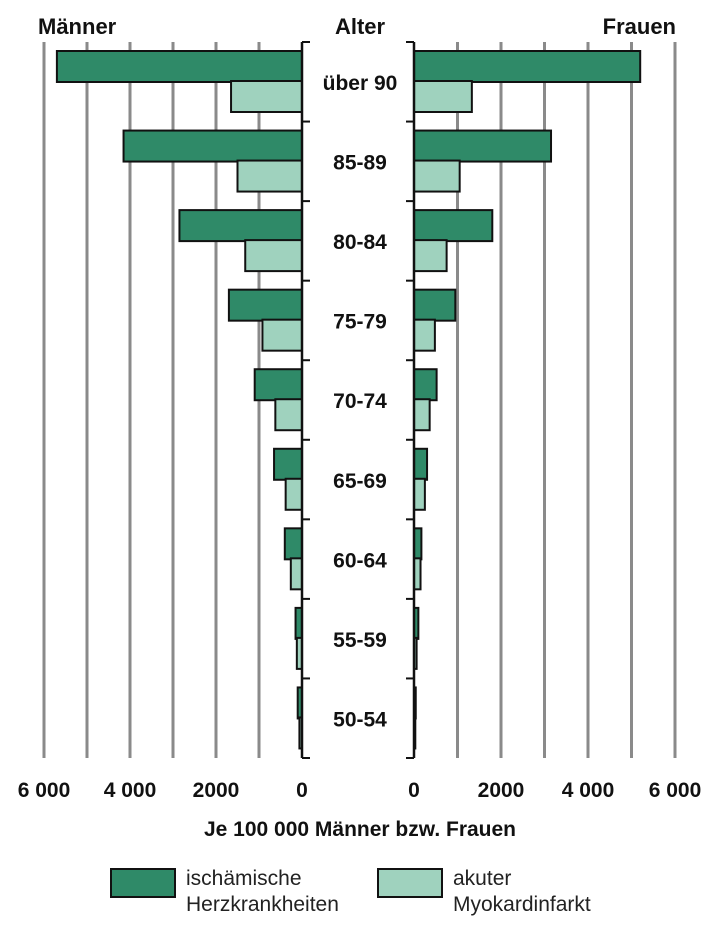  What do you see at coordinates (360, 640) in the screenshot?
I see `age-label-7: 55-59` at bounding box center [360, 640].